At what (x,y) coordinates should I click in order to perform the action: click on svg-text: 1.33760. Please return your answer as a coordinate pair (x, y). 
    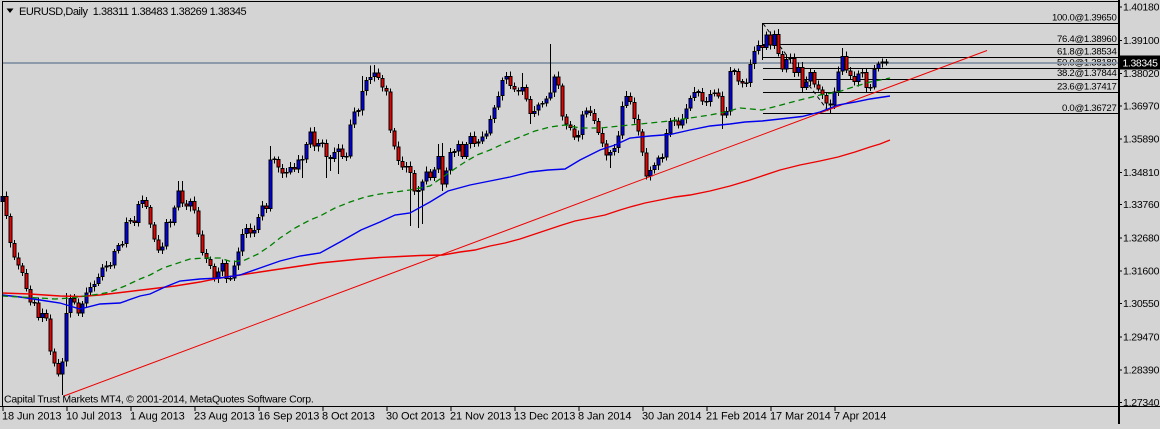
    Looking at the image, I should click on (1141, 205).